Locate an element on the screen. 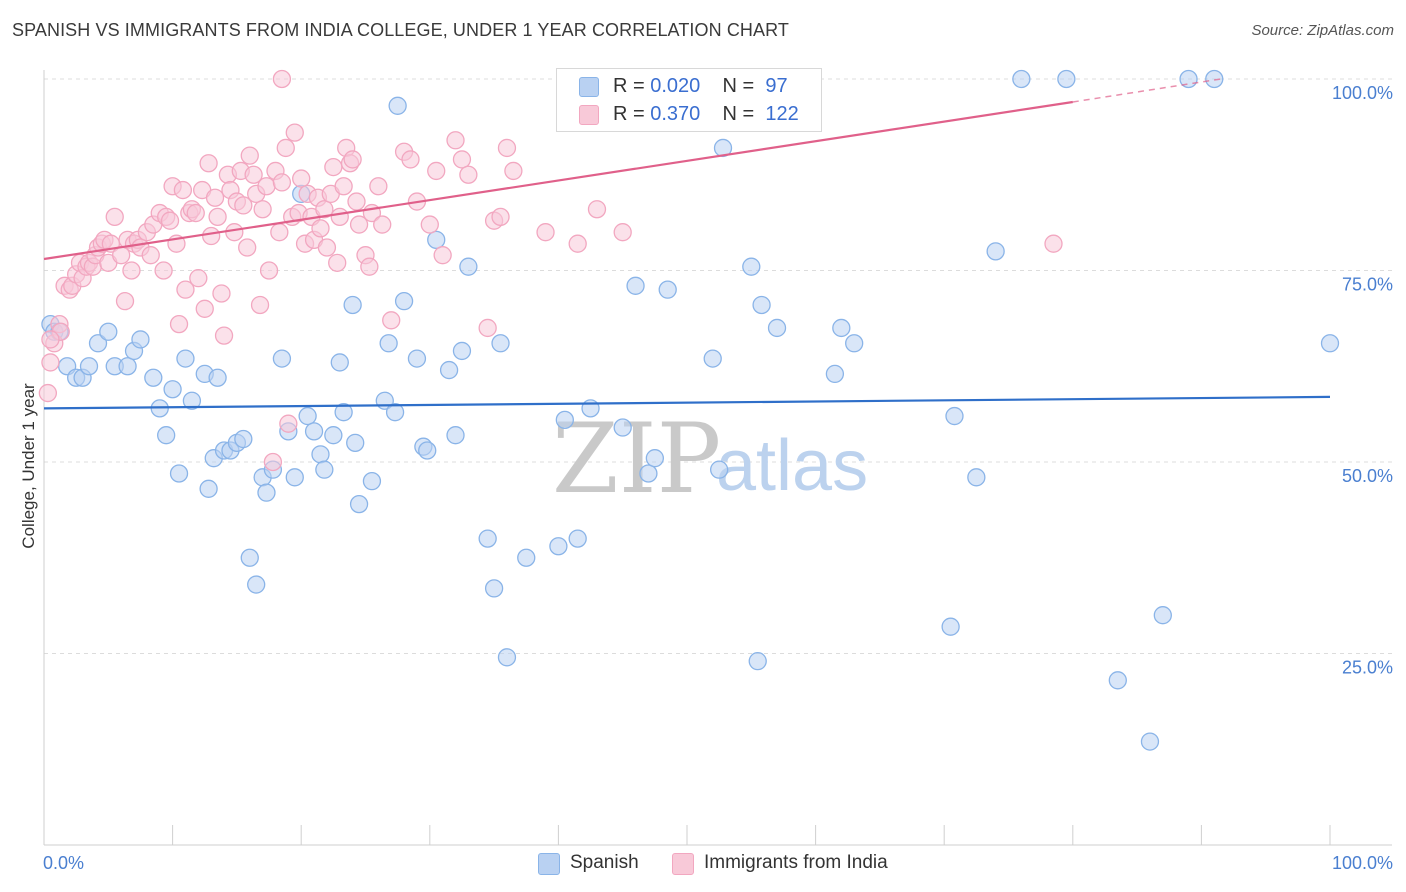 The image size is (1406, 892). trend-line-spanish is located at coordinates (687, 402).